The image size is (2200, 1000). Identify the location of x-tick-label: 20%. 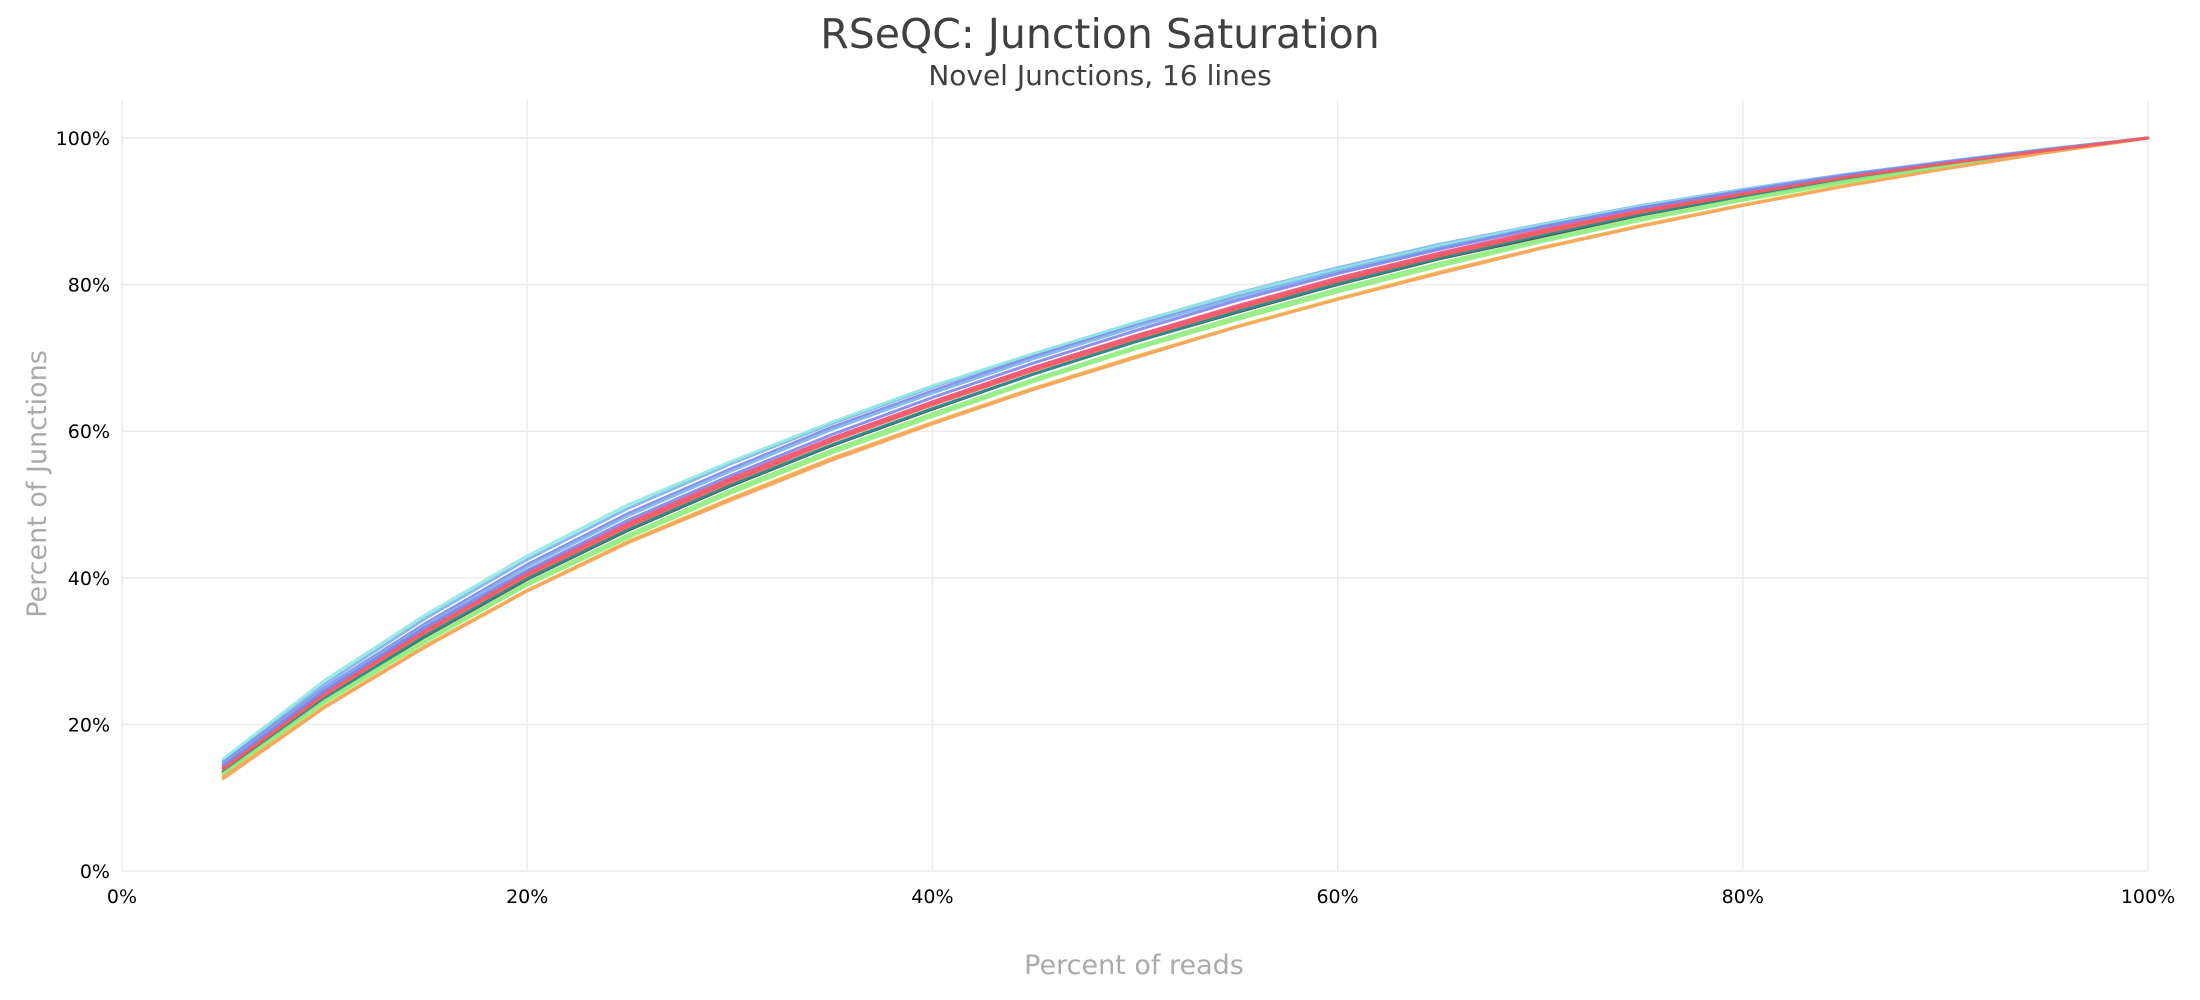
(527, 897).